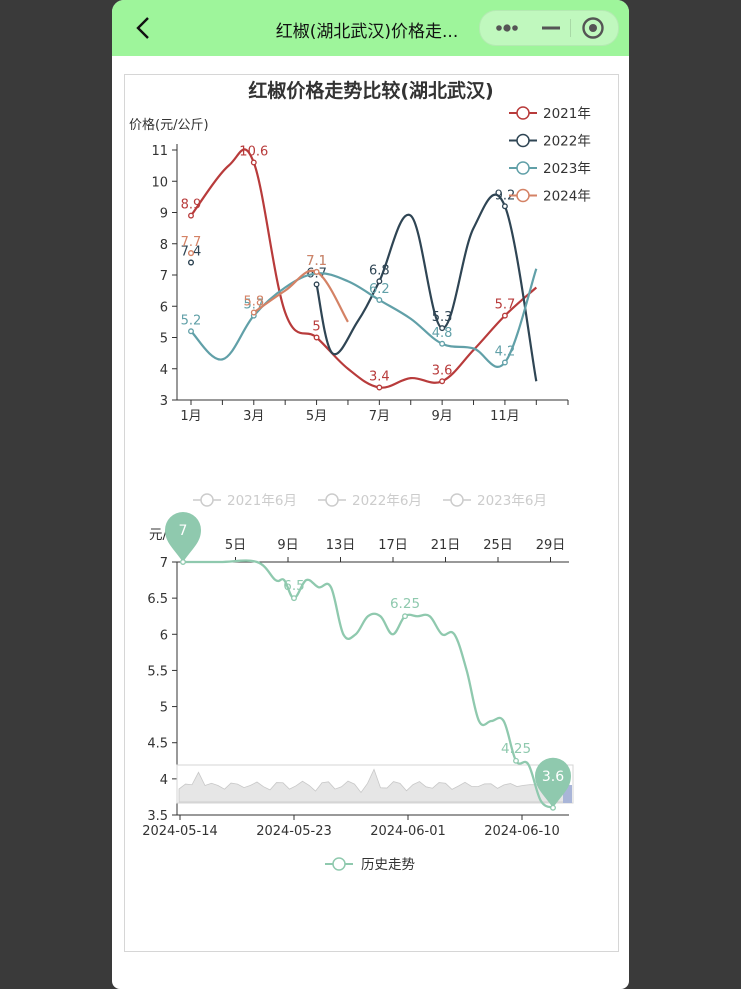  I want to click on y-tick-label: 3.5, so click(157, 816).